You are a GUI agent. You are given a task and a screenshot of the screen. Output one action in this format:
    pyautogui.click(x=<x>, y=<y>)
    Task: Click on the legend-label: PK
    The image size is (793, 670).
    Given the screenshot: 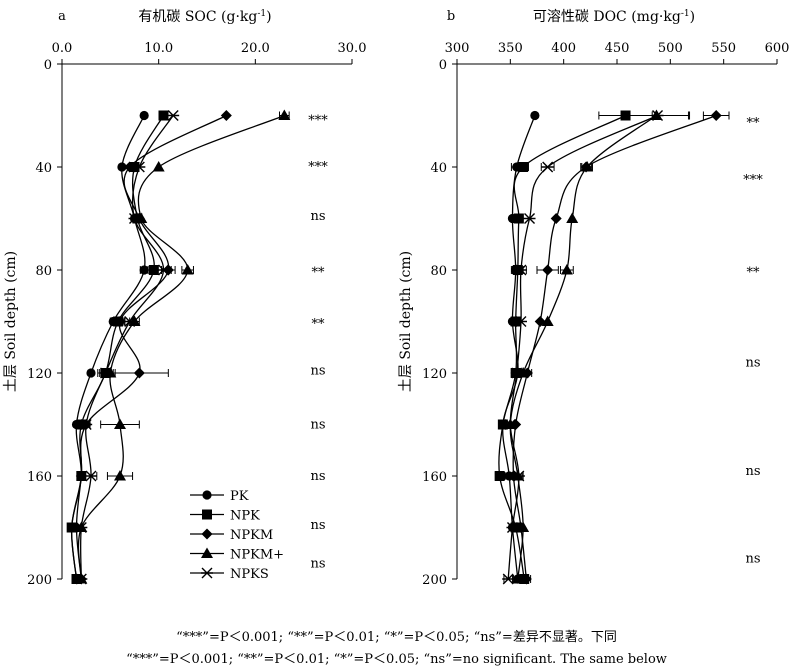 What is the action you would take?
    pyautogui.click(x=239, y=496)
    